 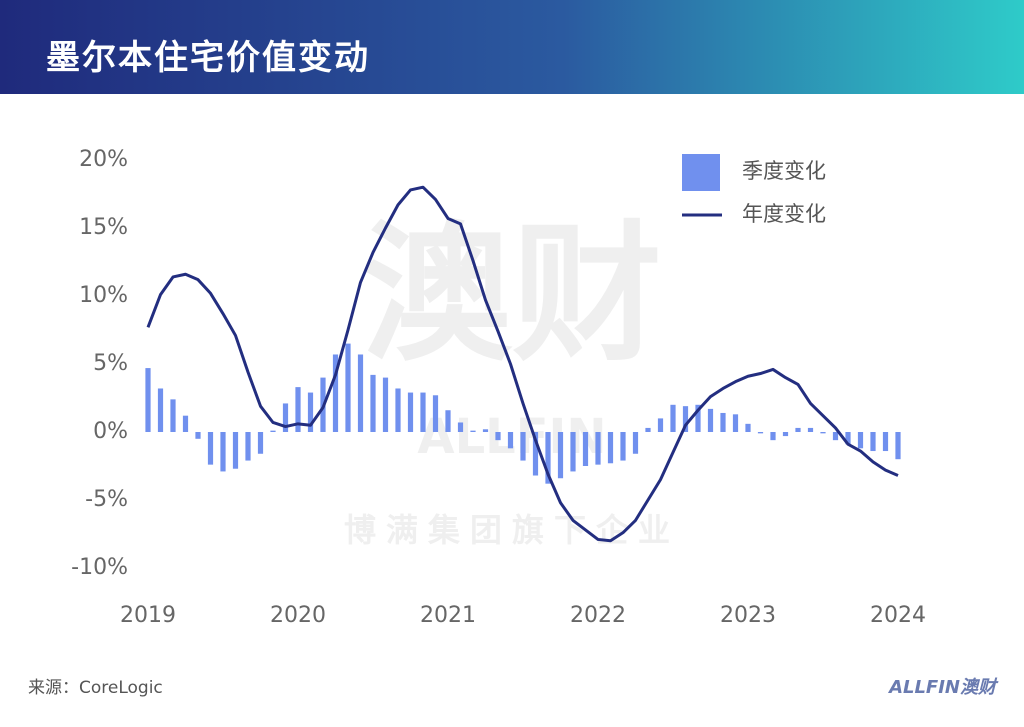 What do you see at coordinates (748, 615) in the screenshot?
I see `x-tick-label: 2023` at bounding box center [748, 615].